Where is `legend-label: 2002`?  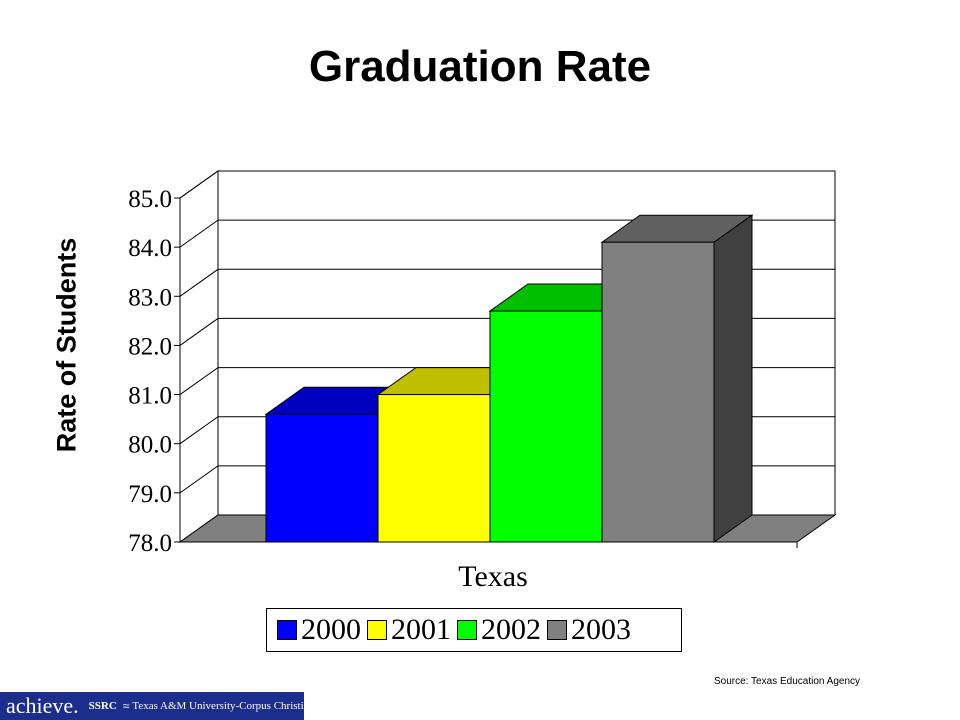
legend-label: 2002 is located at coordinates (511, 629).